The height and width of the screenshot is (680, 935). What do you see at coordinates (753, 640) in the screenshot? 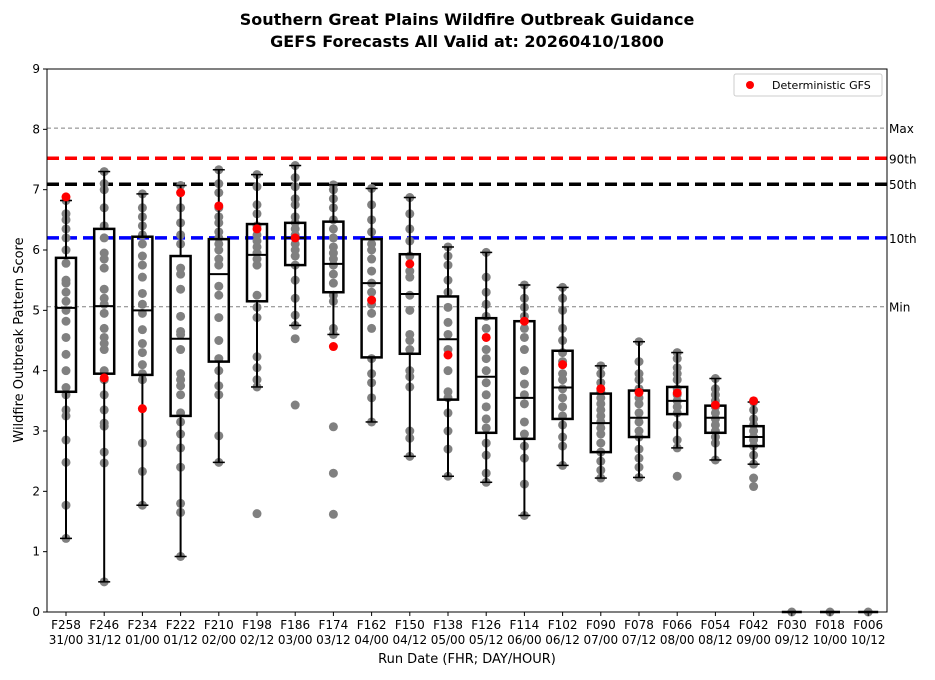
I see `x-tick-label-time: 09/00` at bounding box center [753, 640].